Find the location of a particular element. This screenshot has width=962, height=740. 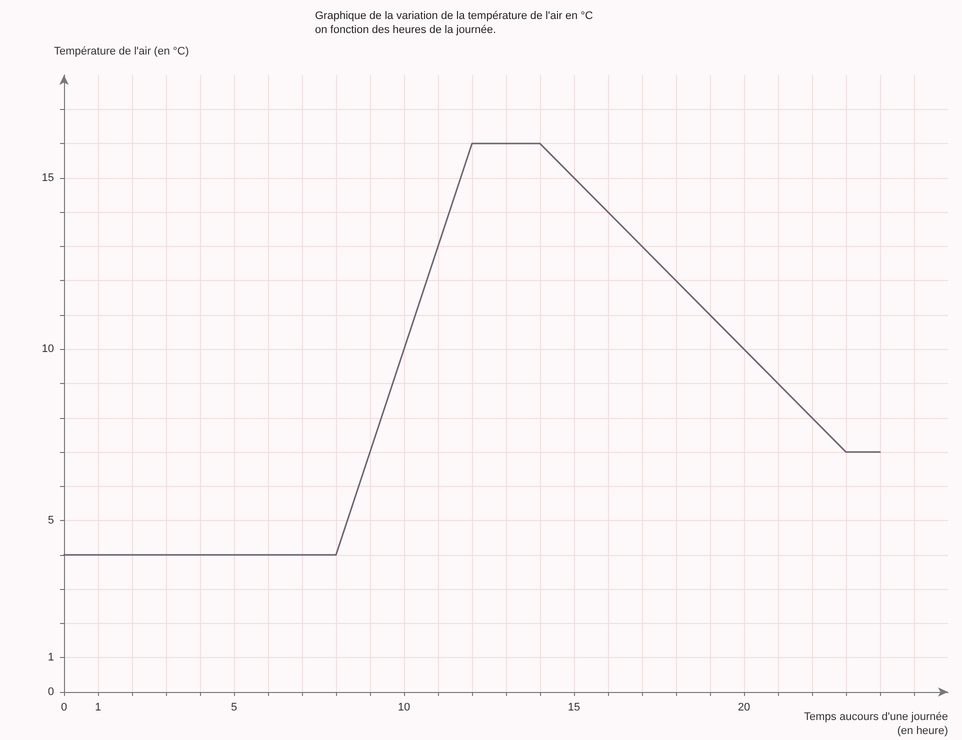

y-tick-label: 15 is located at coordinates (48, 178).